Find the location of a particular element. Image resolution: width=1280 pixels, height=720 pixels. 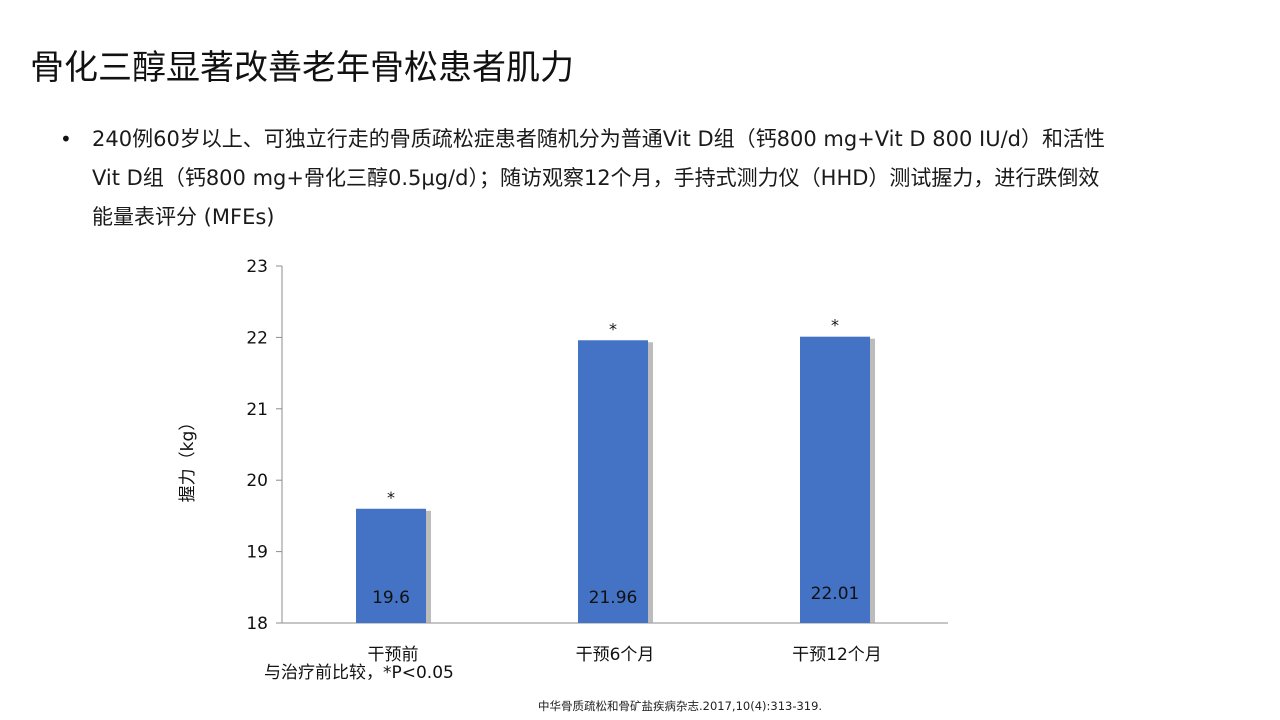

y-tick-label: 18 is located at coordinates (257, 624).